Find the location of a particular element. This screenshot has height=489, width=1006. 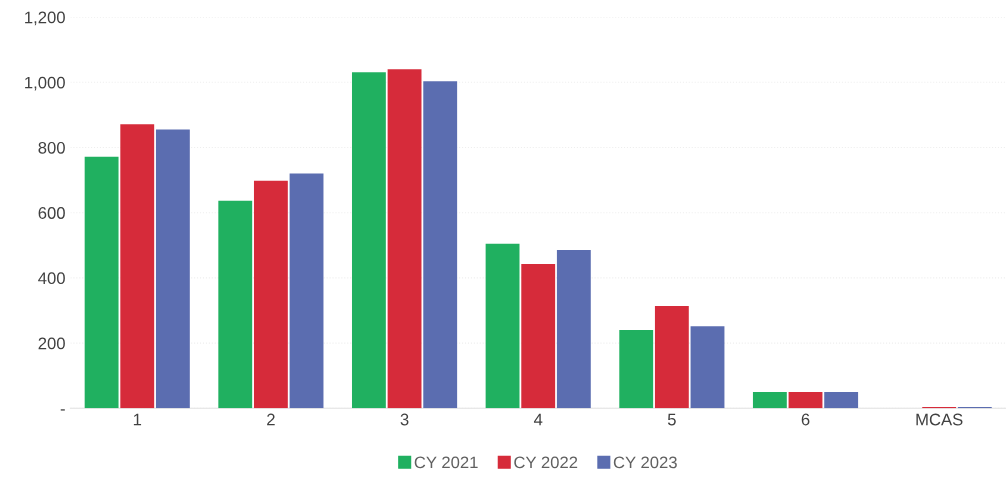

x-tick-label: 6 is located at coordinates (805, 419).